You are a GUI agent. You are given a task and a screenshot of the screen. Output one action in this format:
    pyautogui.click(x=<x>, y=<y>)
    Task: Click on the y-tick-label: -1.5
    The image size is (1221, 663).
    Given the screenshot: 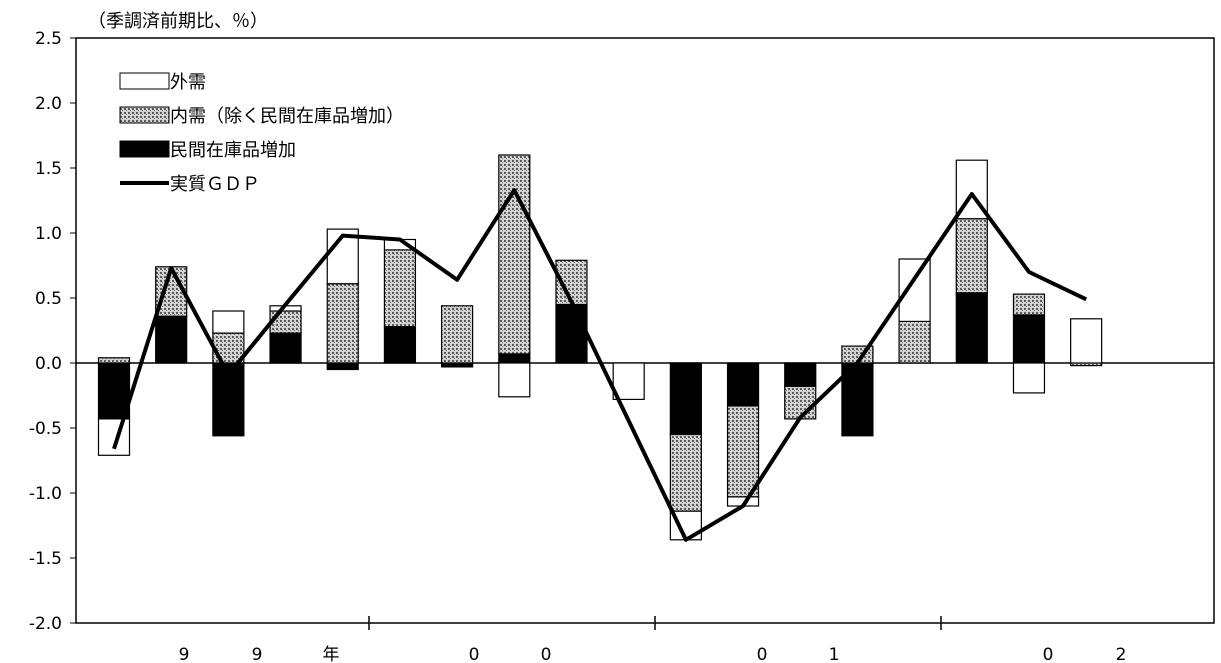 What is the action you would take?
    pyautogui.click(x=45, y=559)
    